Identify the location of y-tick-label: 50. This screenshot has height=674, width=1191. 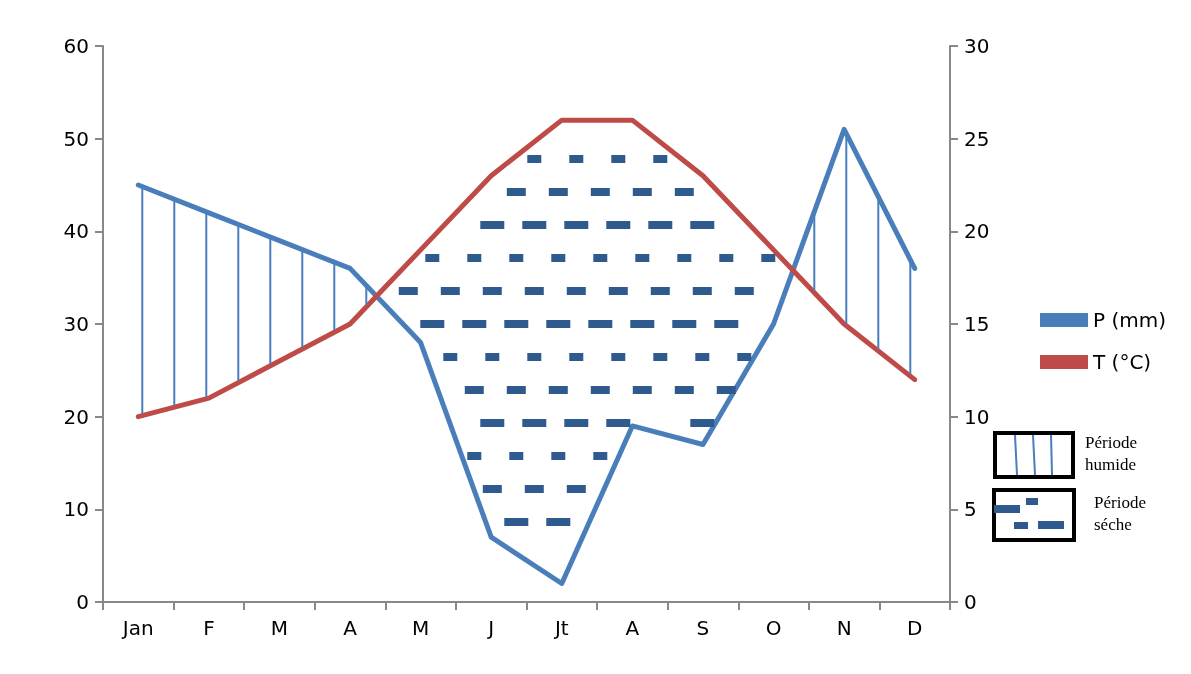
(76, 138).